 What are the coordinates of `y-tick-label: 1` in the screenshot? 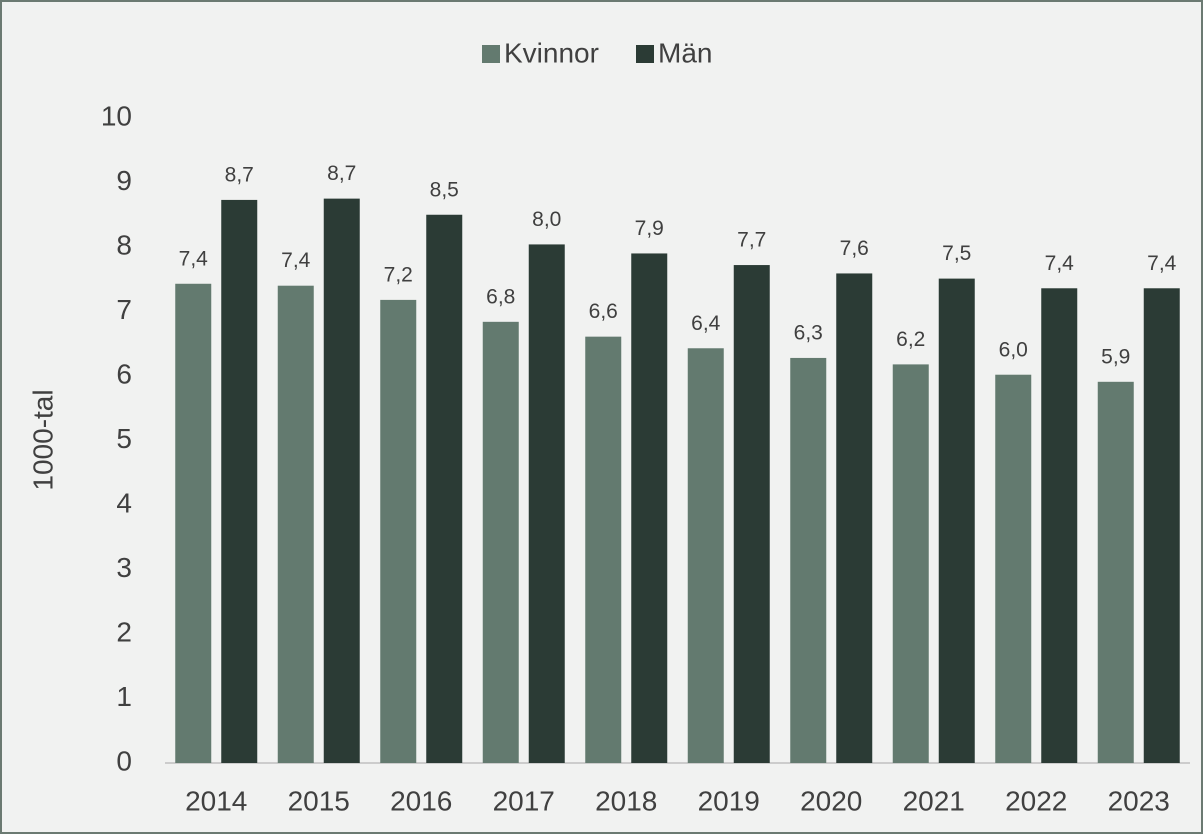 It's located at (124, 696).